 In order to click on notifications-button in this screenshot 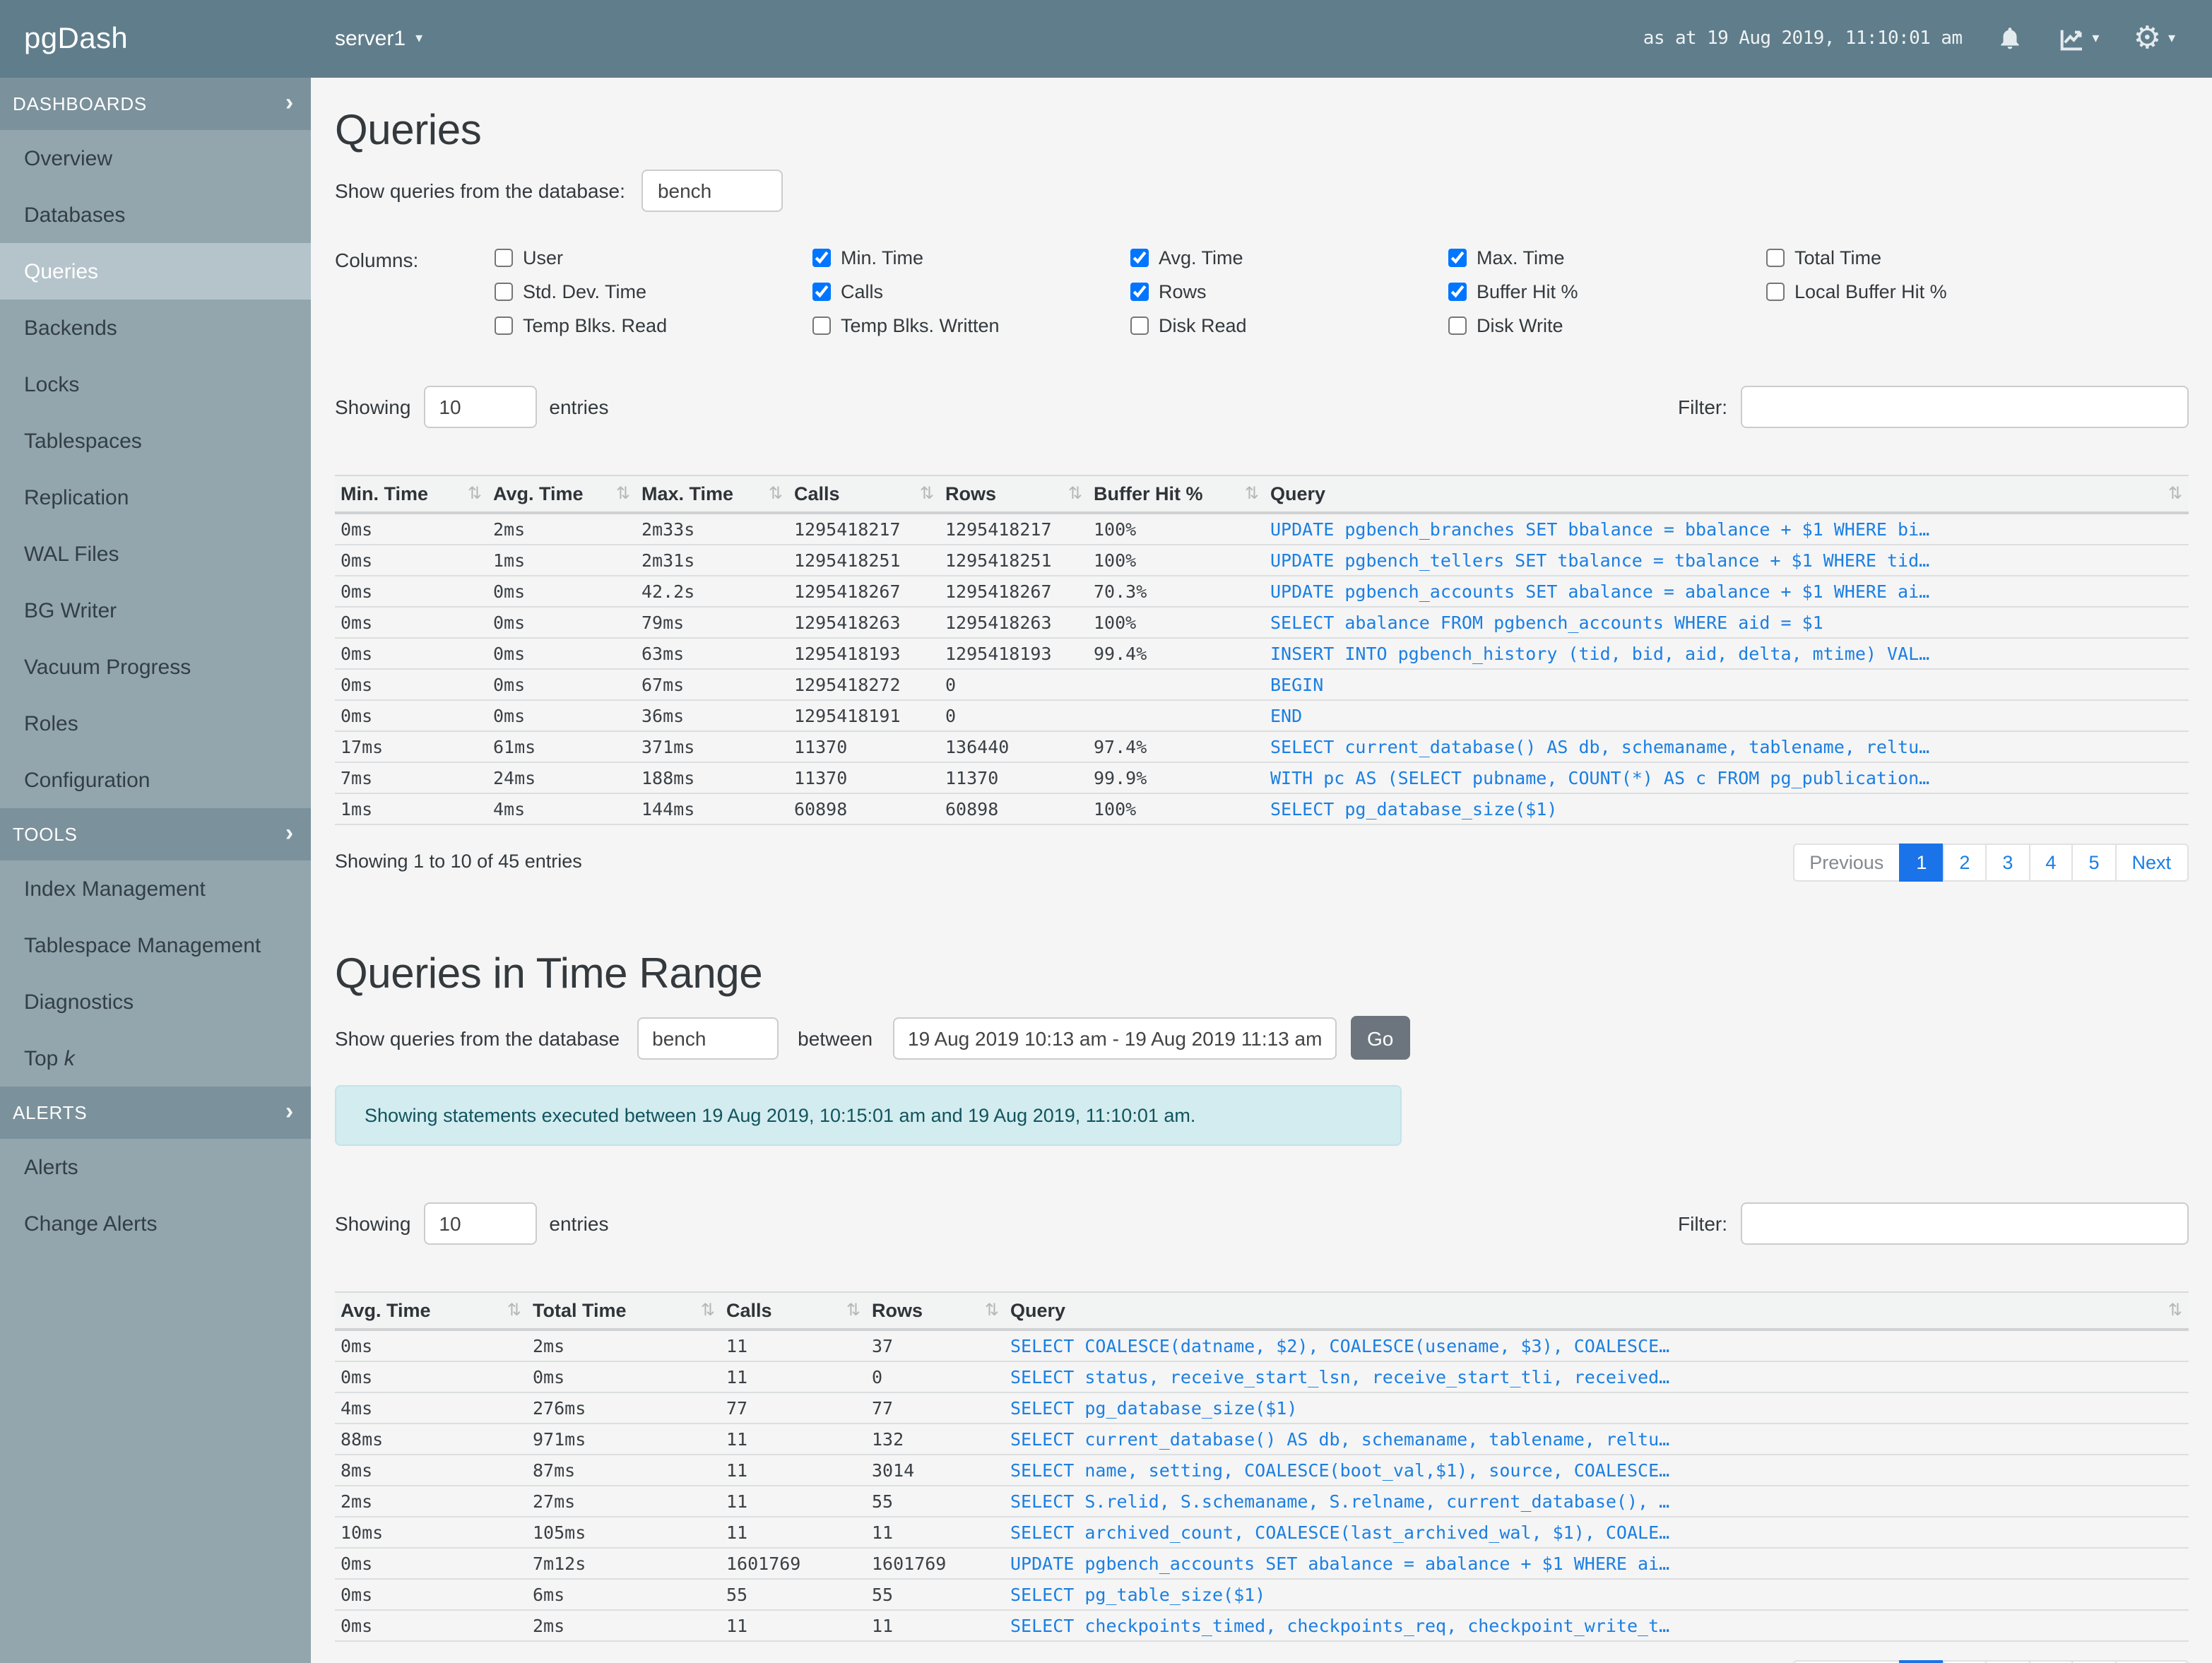, I will do `click(2009, 39)`.